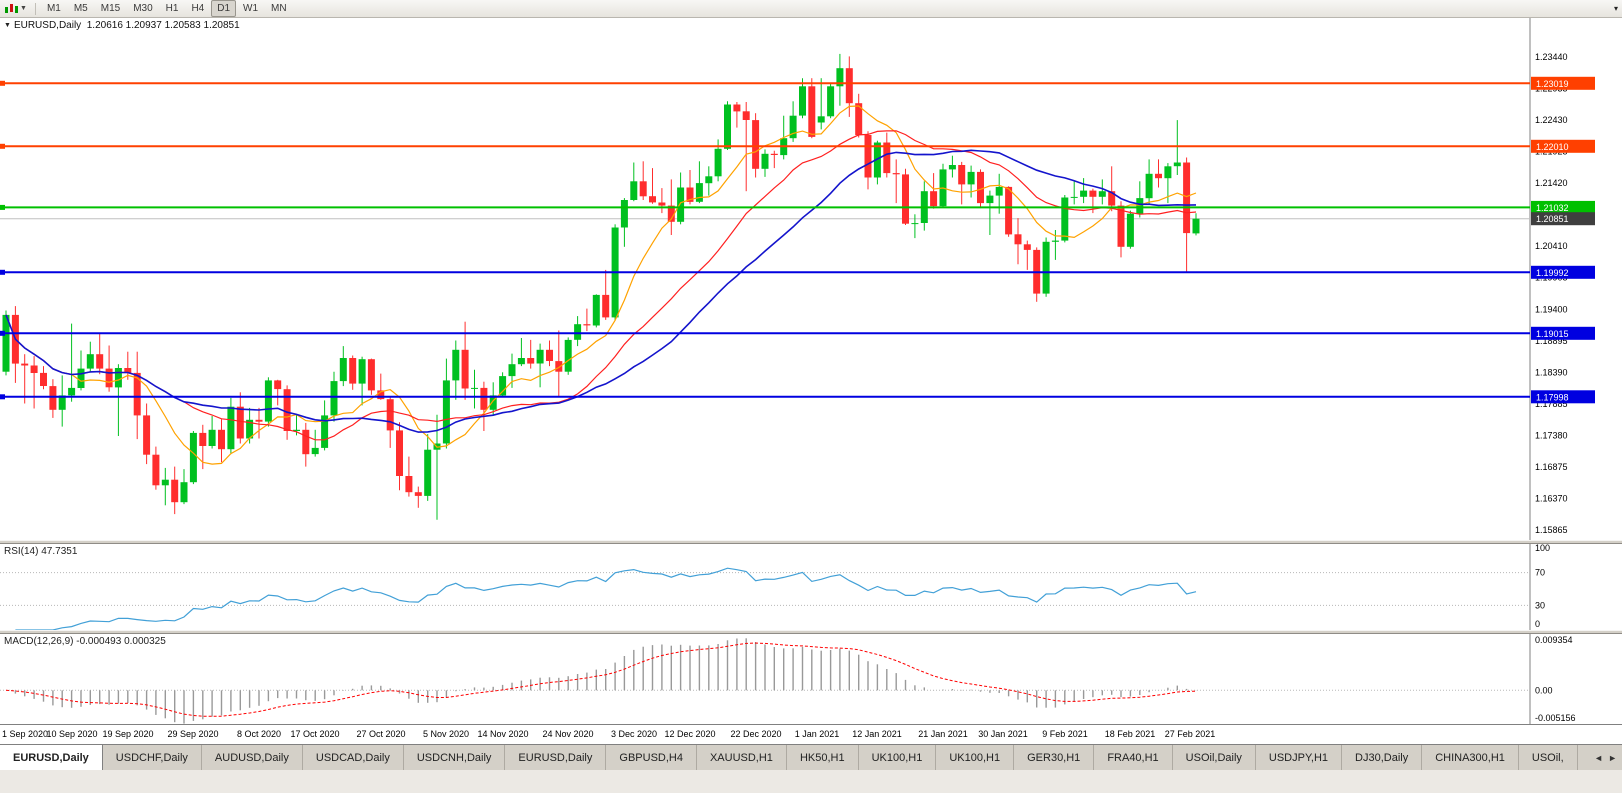  I want to click on date-label: 1 Sep 2020, so click(25, 734).